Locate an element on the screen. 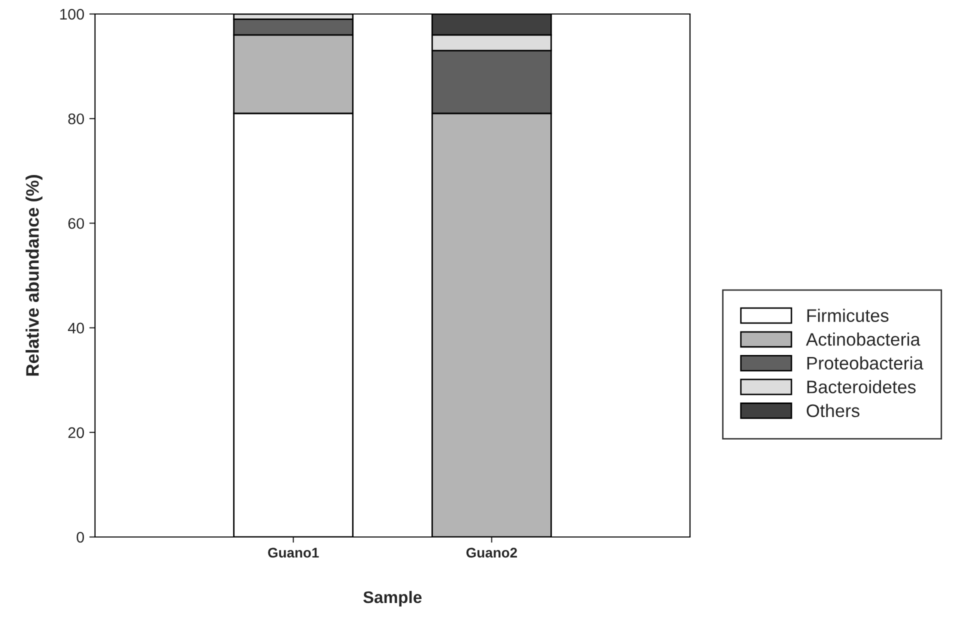 The image size is (953, 624). legend-label: Actinobacteria is located at coordinates (863, 339).